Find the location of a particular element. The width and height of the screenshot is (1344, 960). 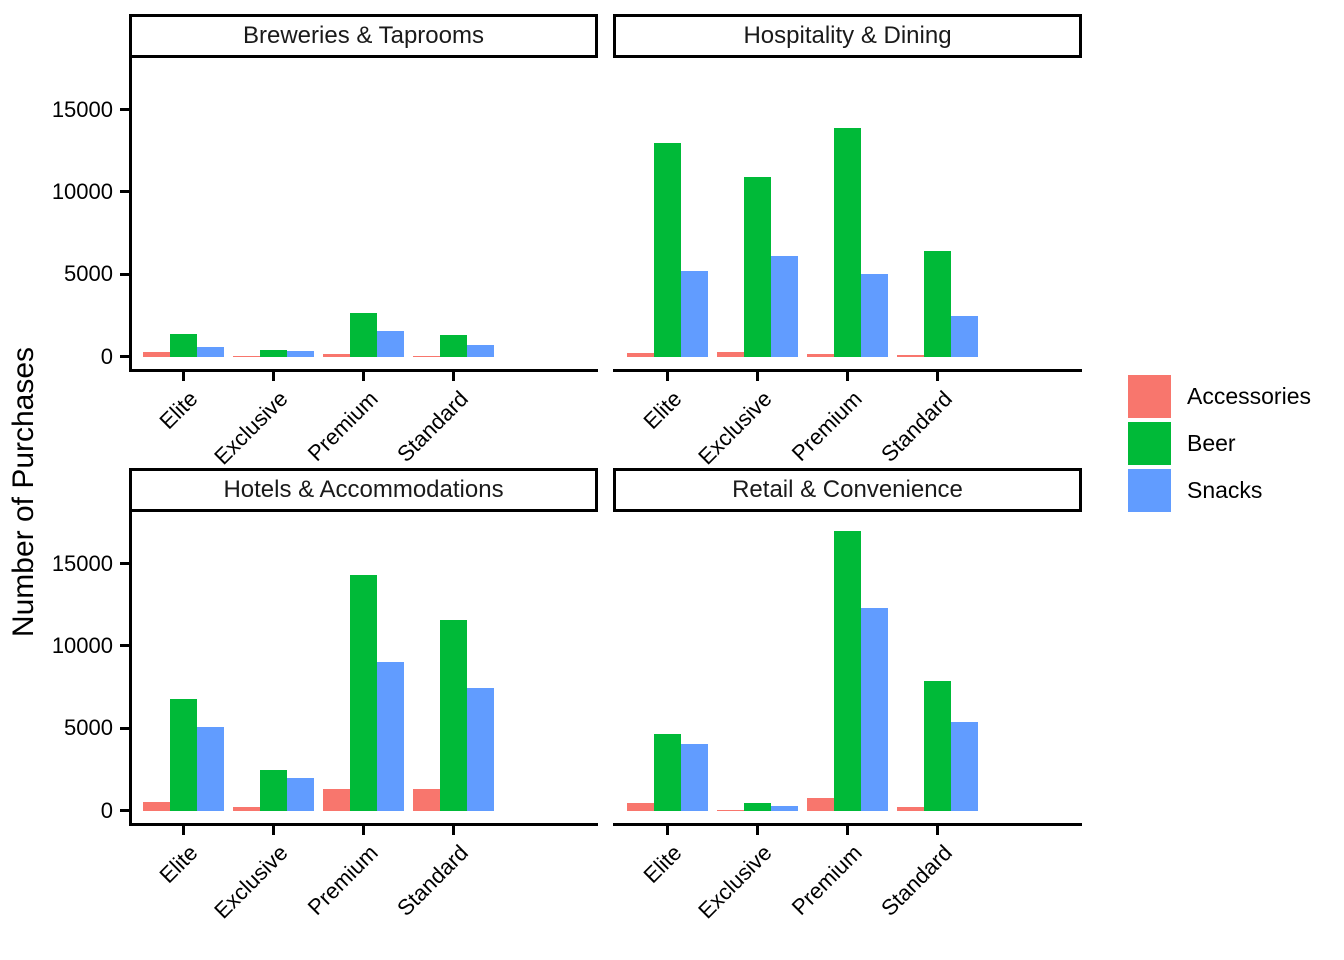

facet-strip: Hospitality & Dining is located at coordinates (847, 36).